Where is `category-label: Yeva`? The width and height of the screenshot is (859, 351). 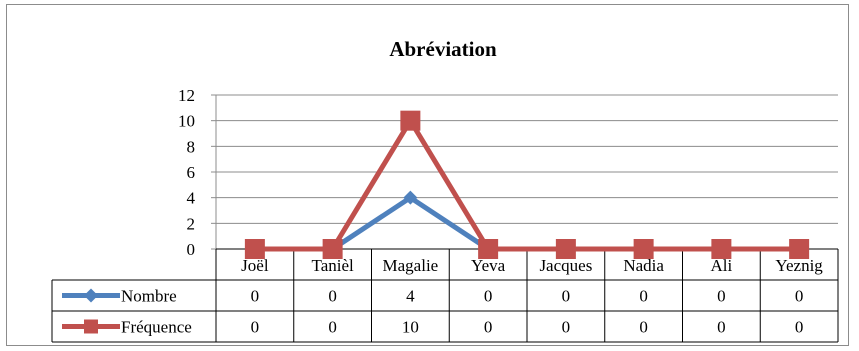 category-label: Yeva is located at coordinates (488, 265).